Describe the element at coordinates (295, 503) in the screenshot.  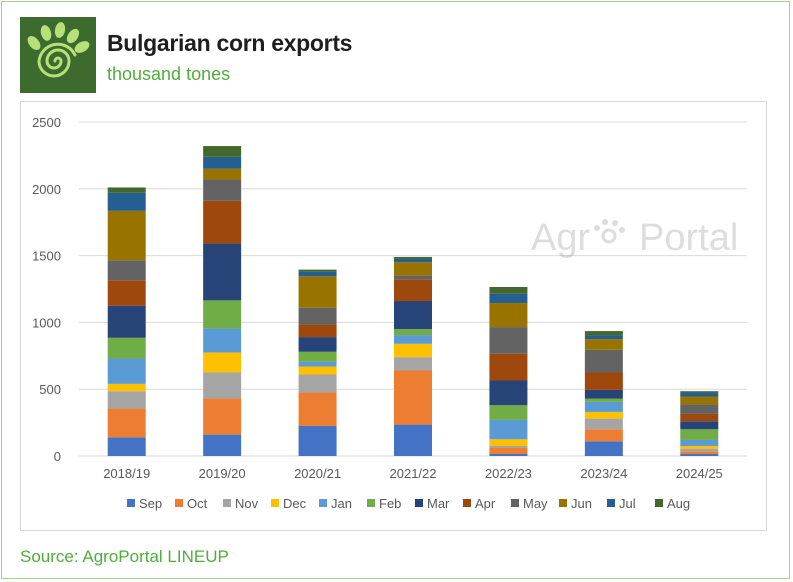
I see `legend-label: Dec` at that location.